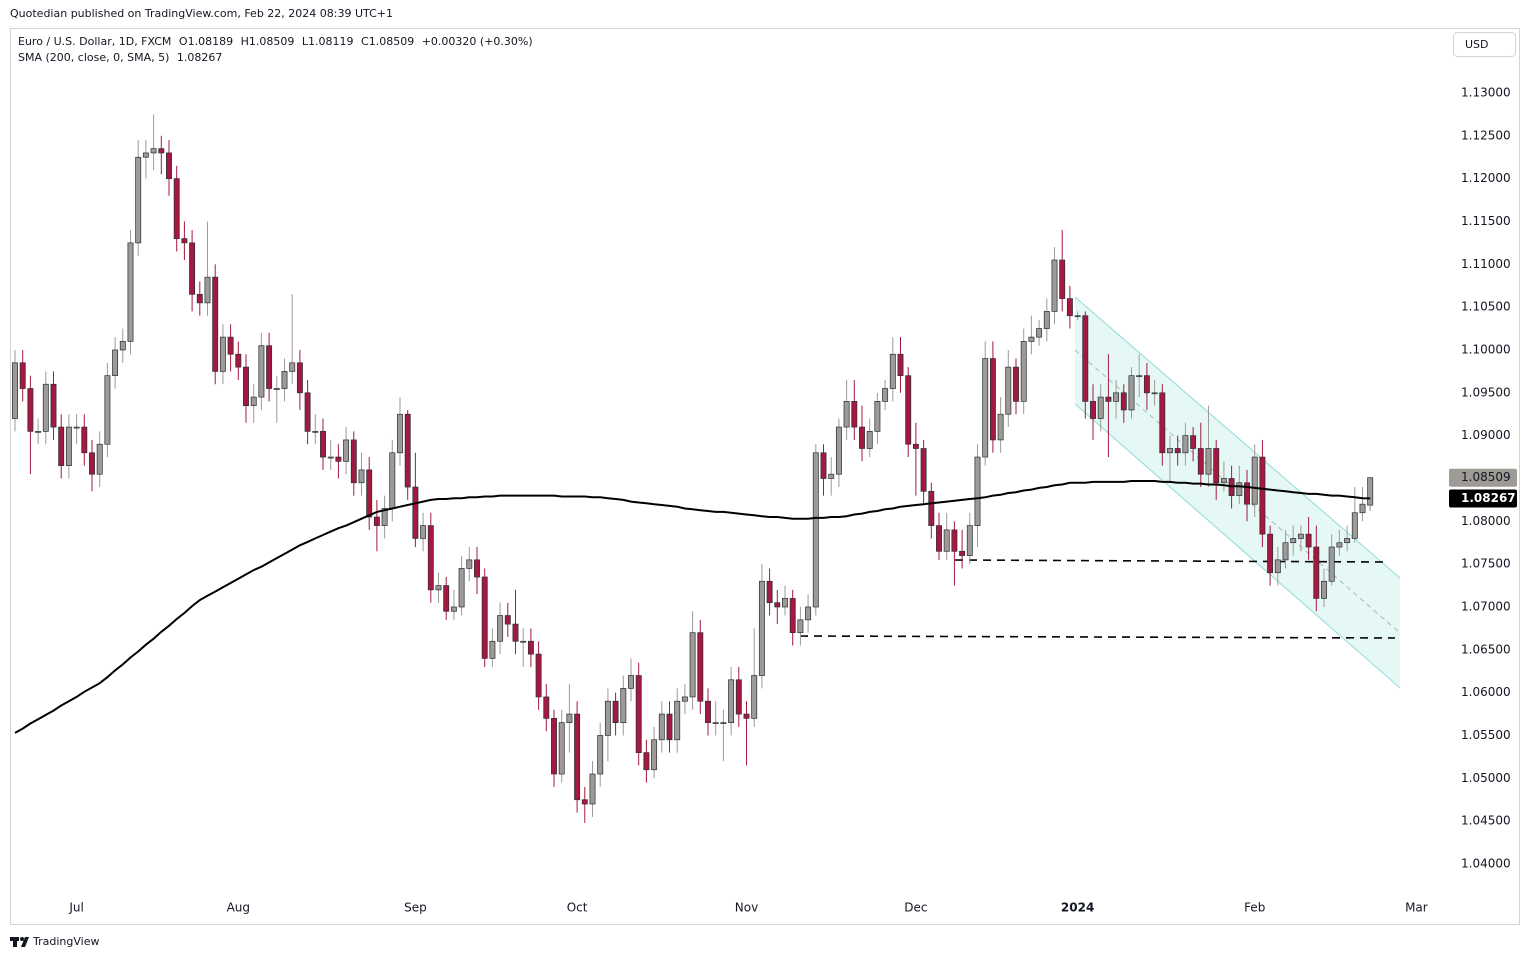 The image size is (1530, 960). Describe the element at coordinates (305, 41) in the screenshot. I see `ohlc-prefix: L` at that location.